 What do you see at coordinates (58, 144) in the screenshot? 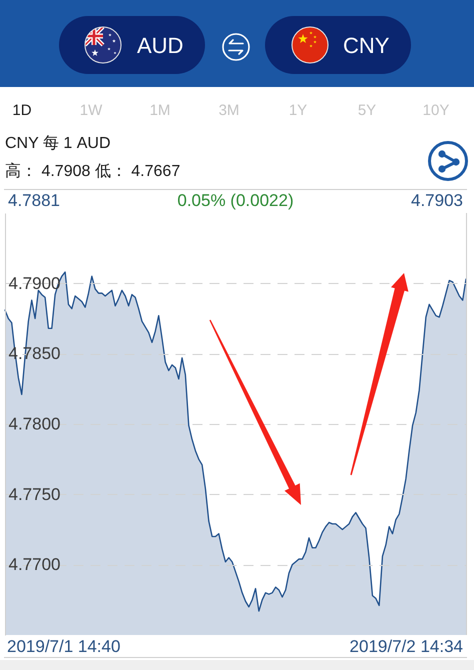
I see `chart-title: CNY 每 1 AUD` at bounding box center [58, 144].